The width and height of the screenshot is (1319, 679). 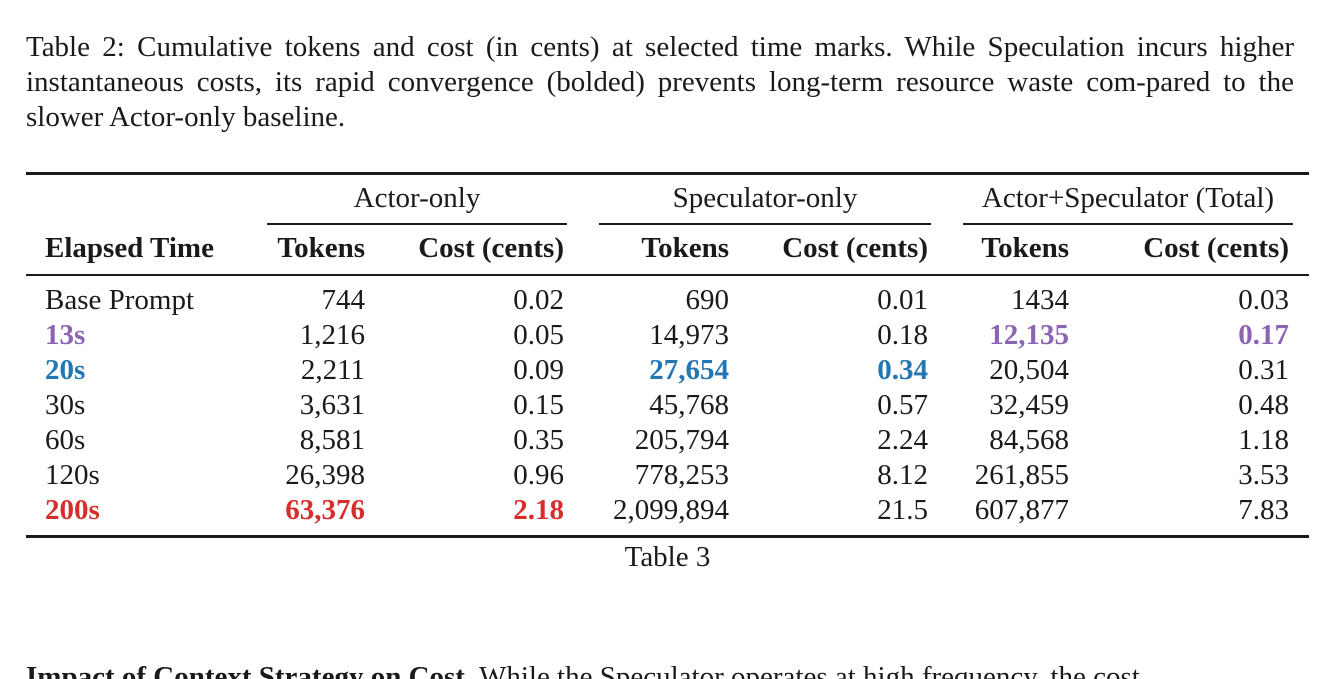 I want to click on column-header-elapsed-time: Elapsed Time, so click(x=129, y=248).